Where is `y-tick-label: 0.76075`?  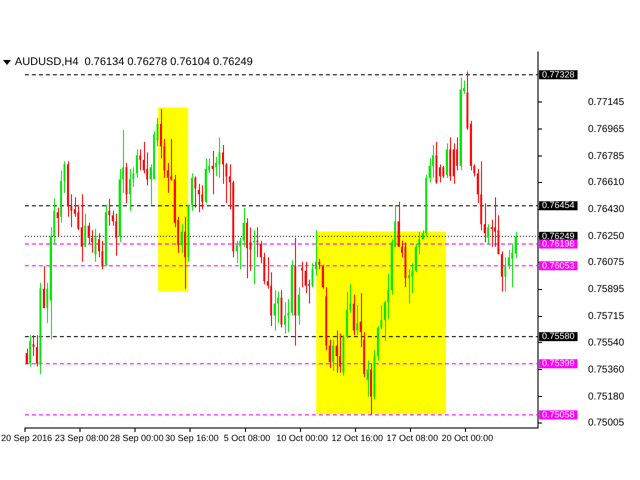
y-tick-label: 0.76075 is located at coordinates (606, 262).